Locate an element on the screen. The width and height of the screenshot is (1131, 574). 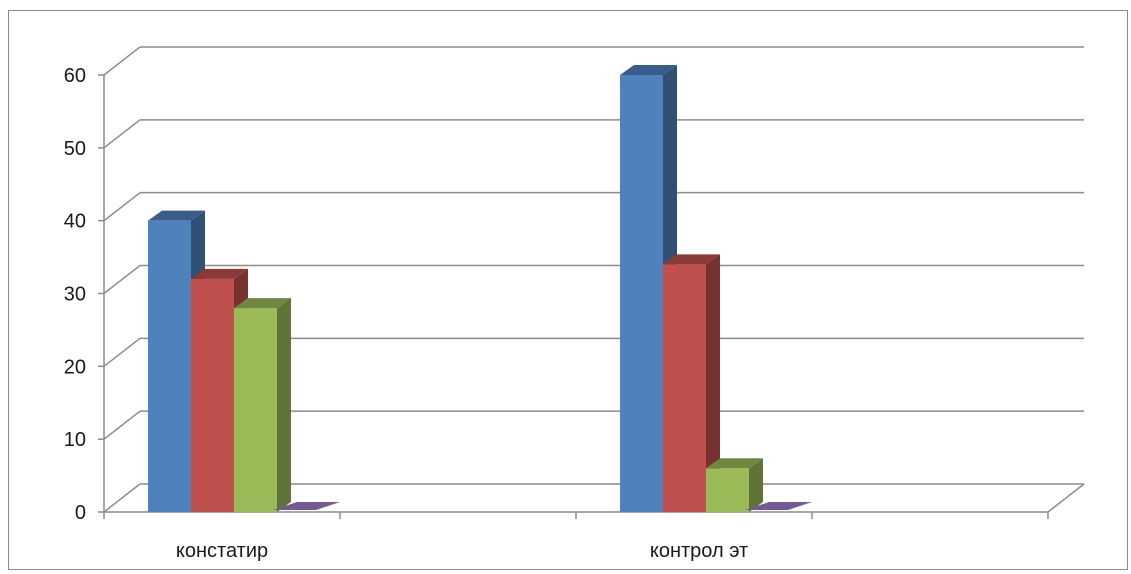
y-tick-label: 10 is located at coordinates (75, 440).